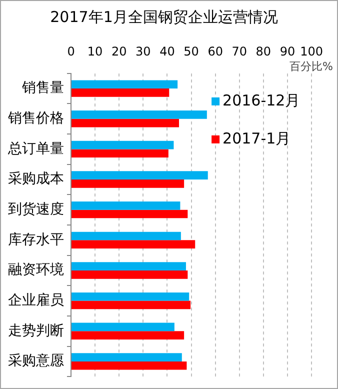 The height and width of the screenshot is (389, 338). Describe the element at coordinates (36, 361) in the screenshot. I see `y-tick-label: 采购意愿` at that location.